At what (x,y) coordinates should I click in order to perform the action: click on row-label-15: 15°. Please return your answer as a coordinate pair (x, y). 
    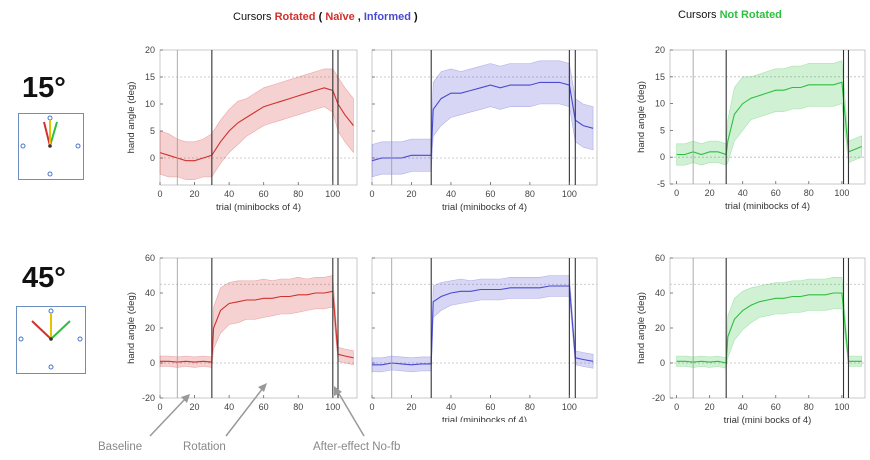
    Looking at the image, I should click on (44, 88).